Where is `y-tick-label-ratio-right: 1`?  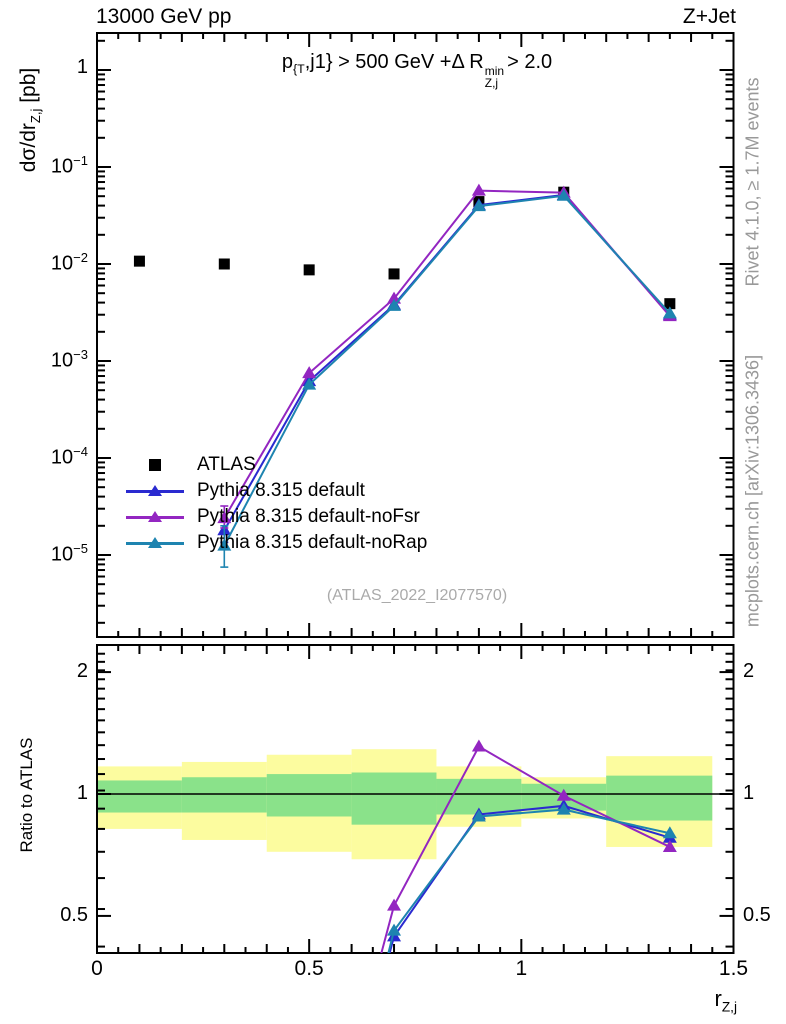 y-tick-label-ratio-right: 1 is located at coordinates (749, 793).